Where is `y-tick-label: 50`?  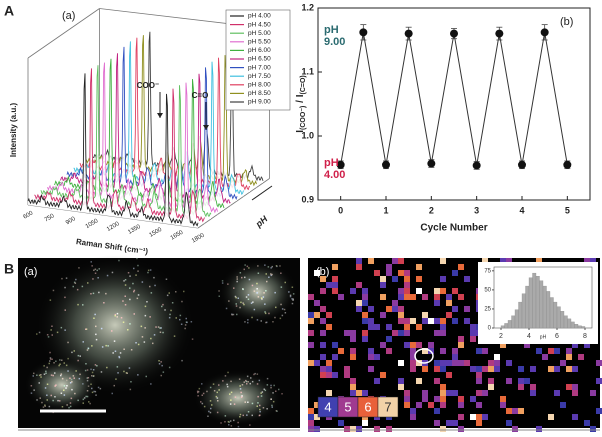
y-tick-label: 50 is located at coordinates (487, 290).